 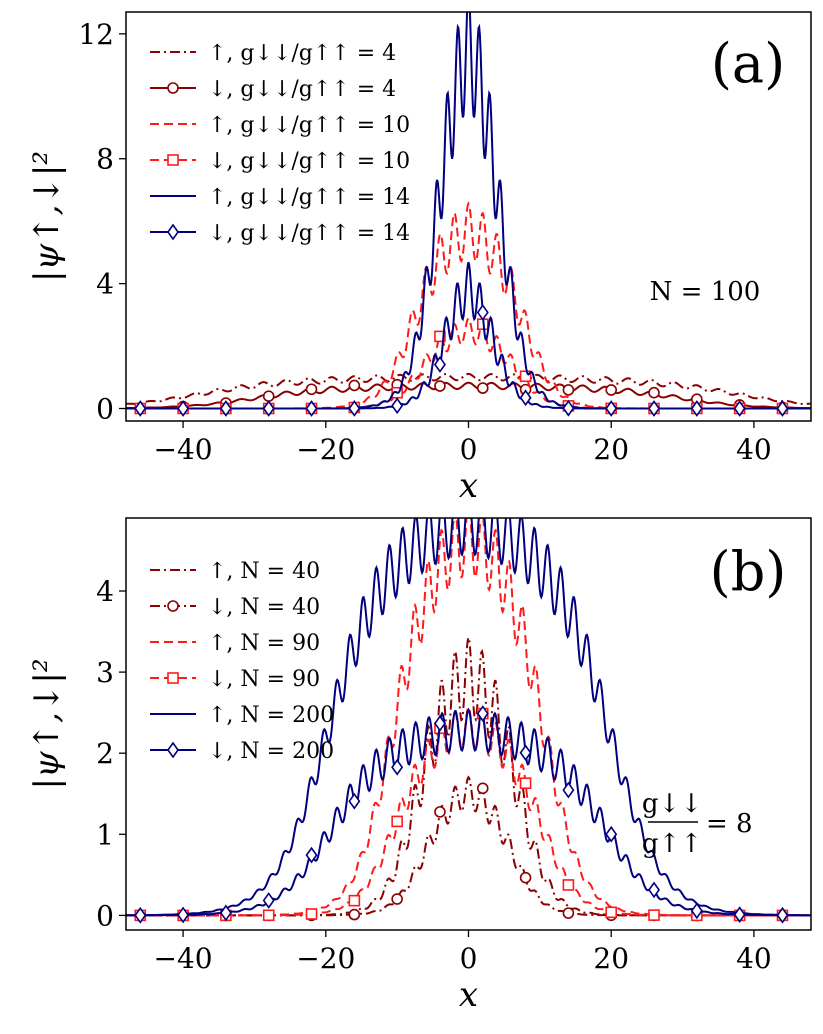 What do you see at coordinates (309, 125) in the screenshot?
I see `legend-label: ↑, g↓↓/g↑↑ = 10` at bounding box center [309, 125].